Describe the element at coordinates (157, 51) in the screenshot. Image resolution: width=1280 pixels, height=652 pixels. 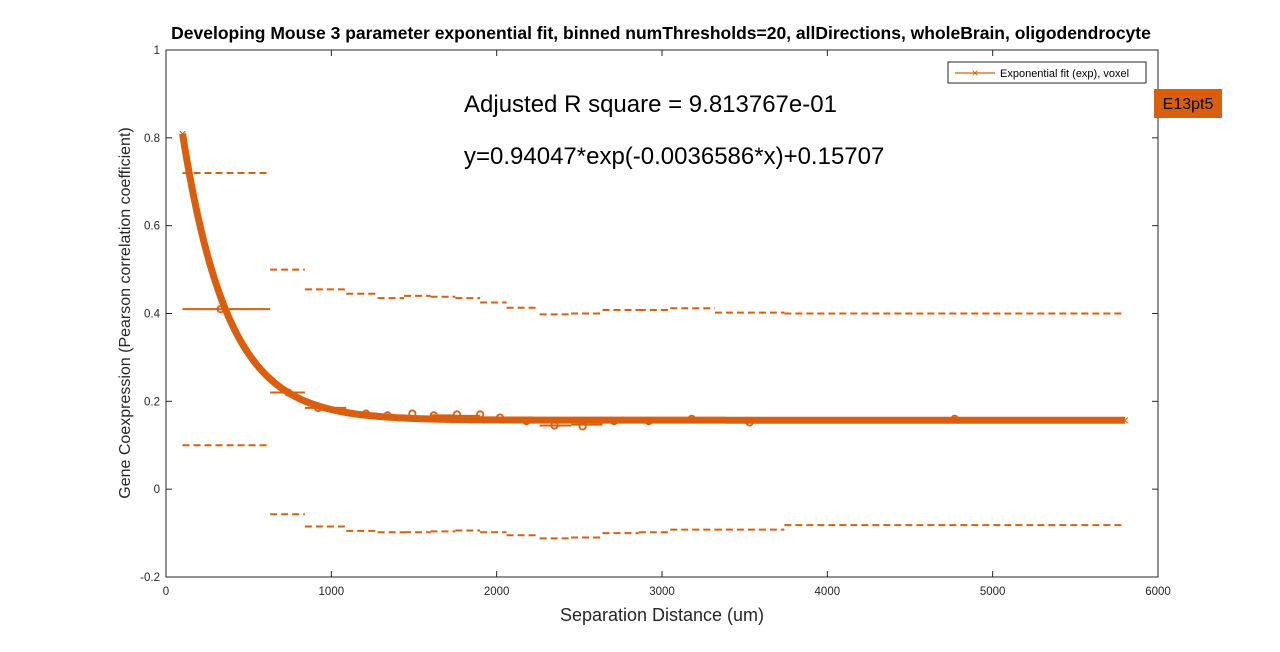
I see `y-tick-label: 1` at that location.